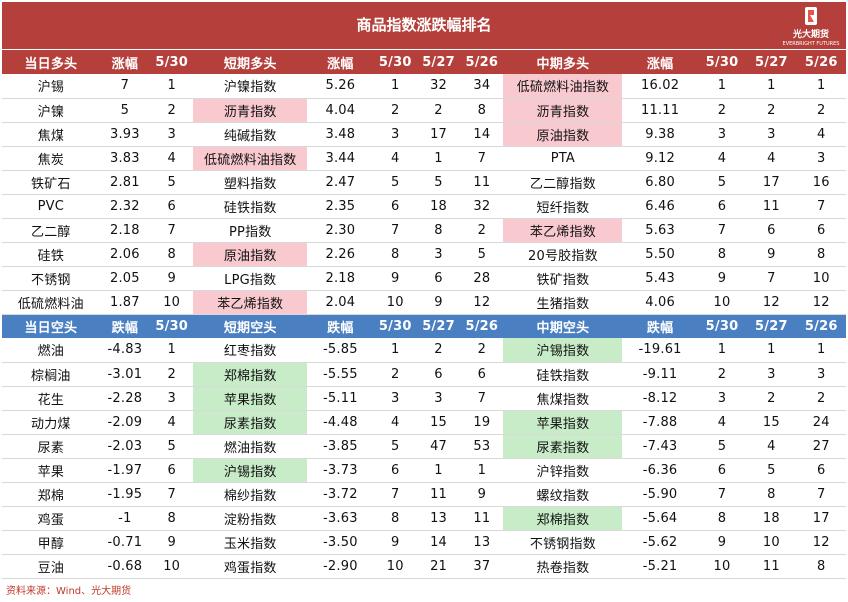 The width and height of the screenshot is (848, 602). Describe the element at coordinates (340, 422) in the screenshot. I see `table-cell: -4.48` at that location.